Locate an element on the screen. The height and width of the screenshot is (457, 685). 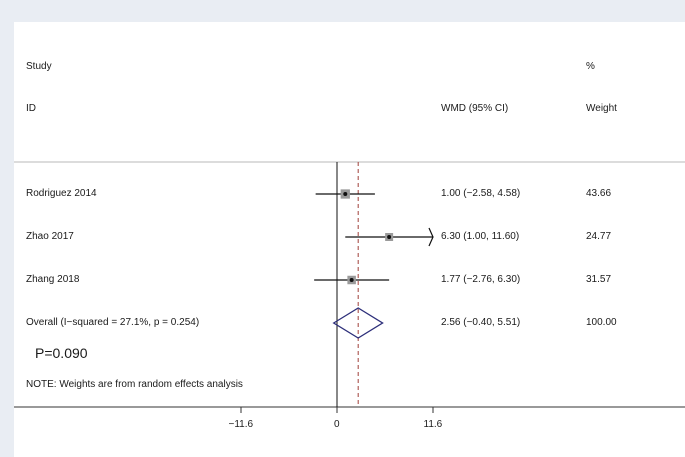
header-id: ID is located at coordinates (31, 108).